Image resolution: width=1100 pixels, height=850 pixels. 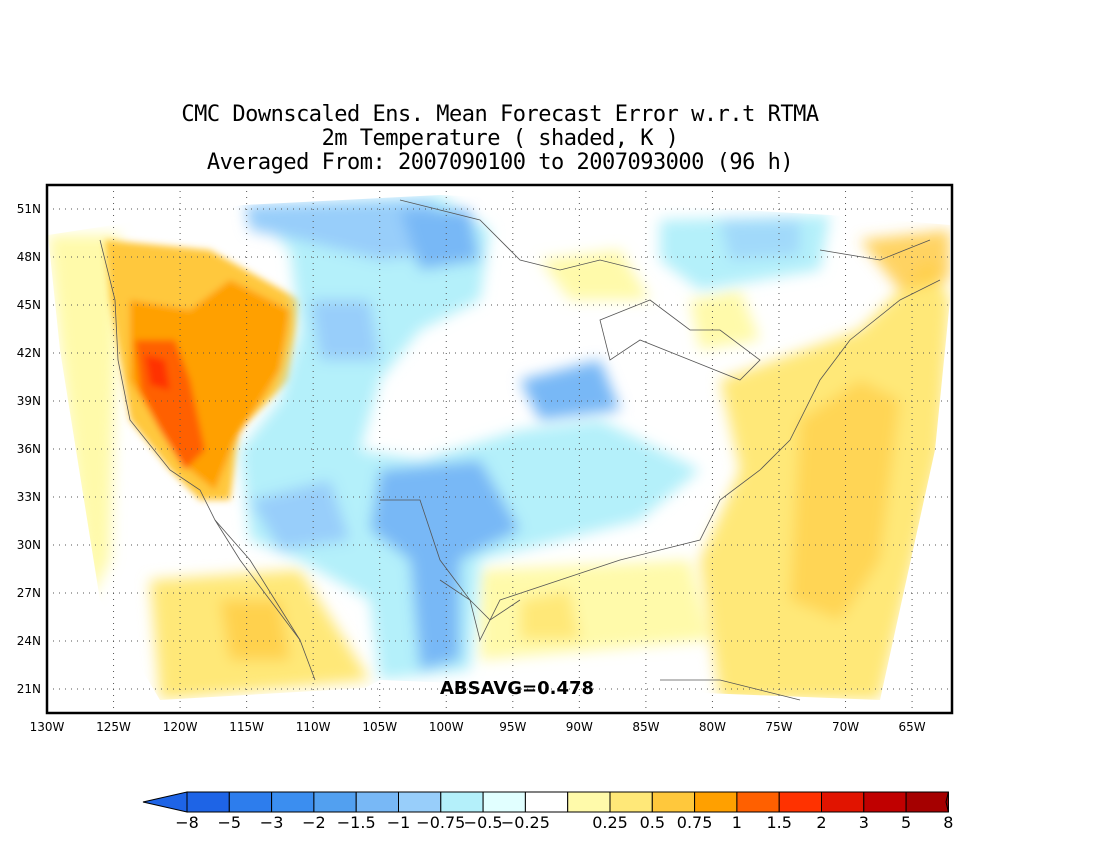 What do you see at coordinates (517, 688) in the screenshot?
I see `absavg-label: ABSAVG=0.478` at bounding box center [517, 688].